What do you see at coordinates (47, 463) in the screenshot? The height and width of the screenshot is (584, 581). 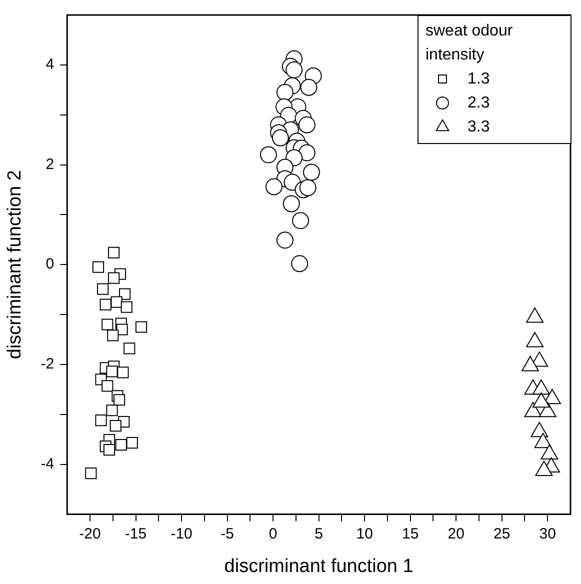 I see `y-tick-label: -4` at bounding box center [47, 463].